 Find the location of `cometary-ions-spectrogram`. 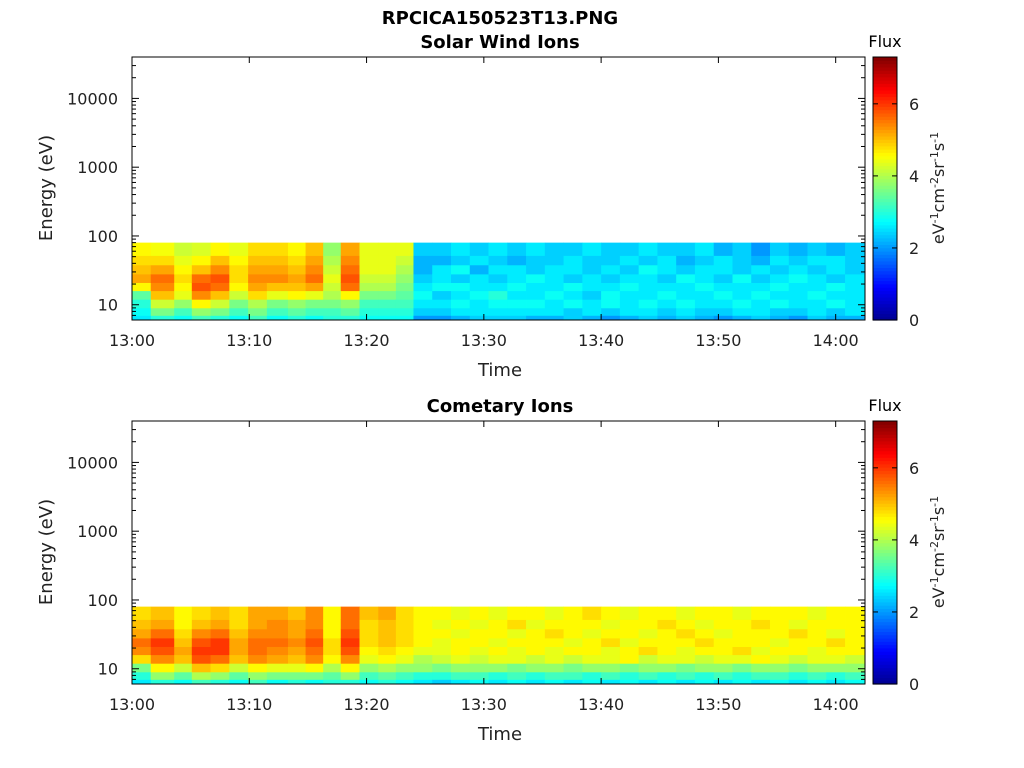

cometary-ions-spectrogram is located at coordinates (499, 645).